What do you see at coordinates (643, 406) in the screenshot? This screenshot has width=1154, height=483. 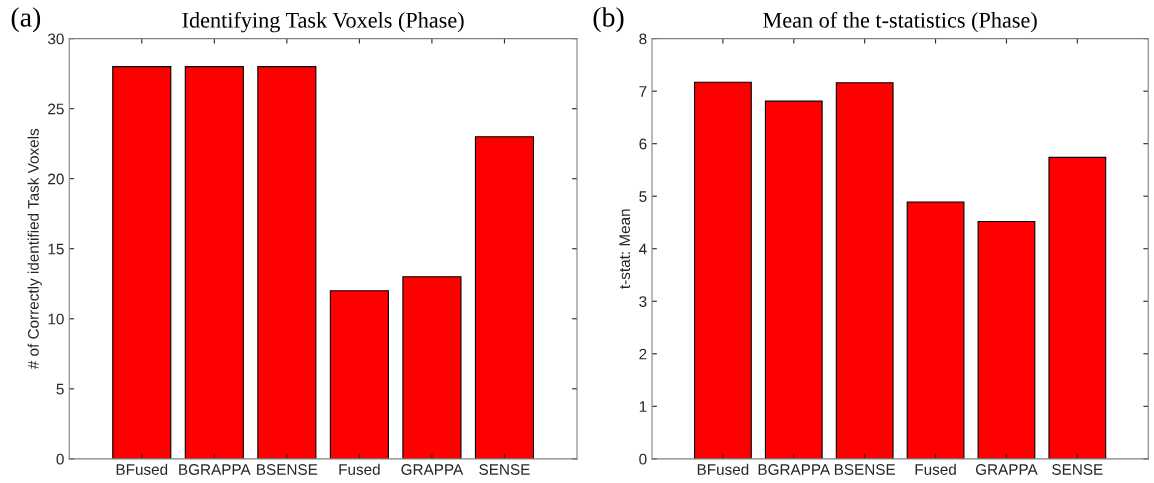 I see `y-tick-label: 1` at bounding box center [643, 406].